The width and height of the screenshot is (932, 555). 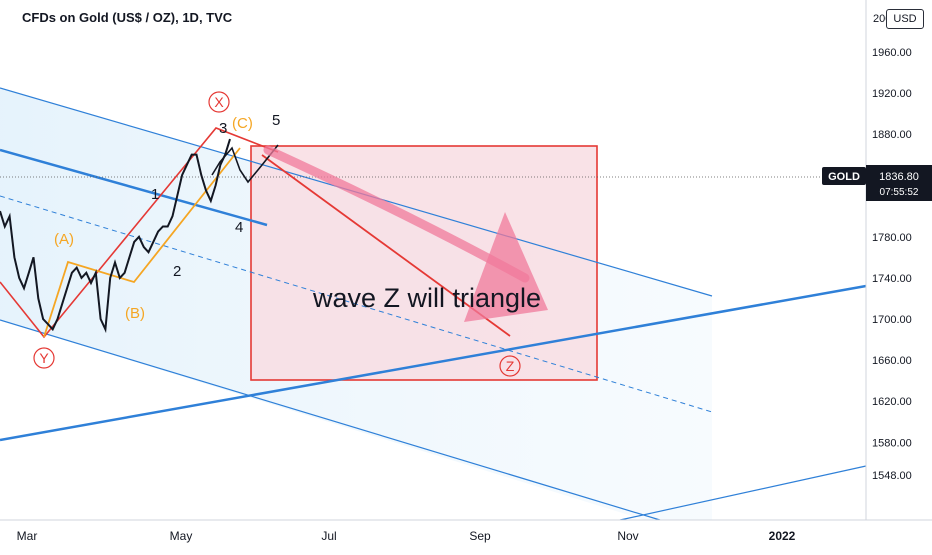 I want to click on last-price-value: 1836.80, so click(x=899, y=177).